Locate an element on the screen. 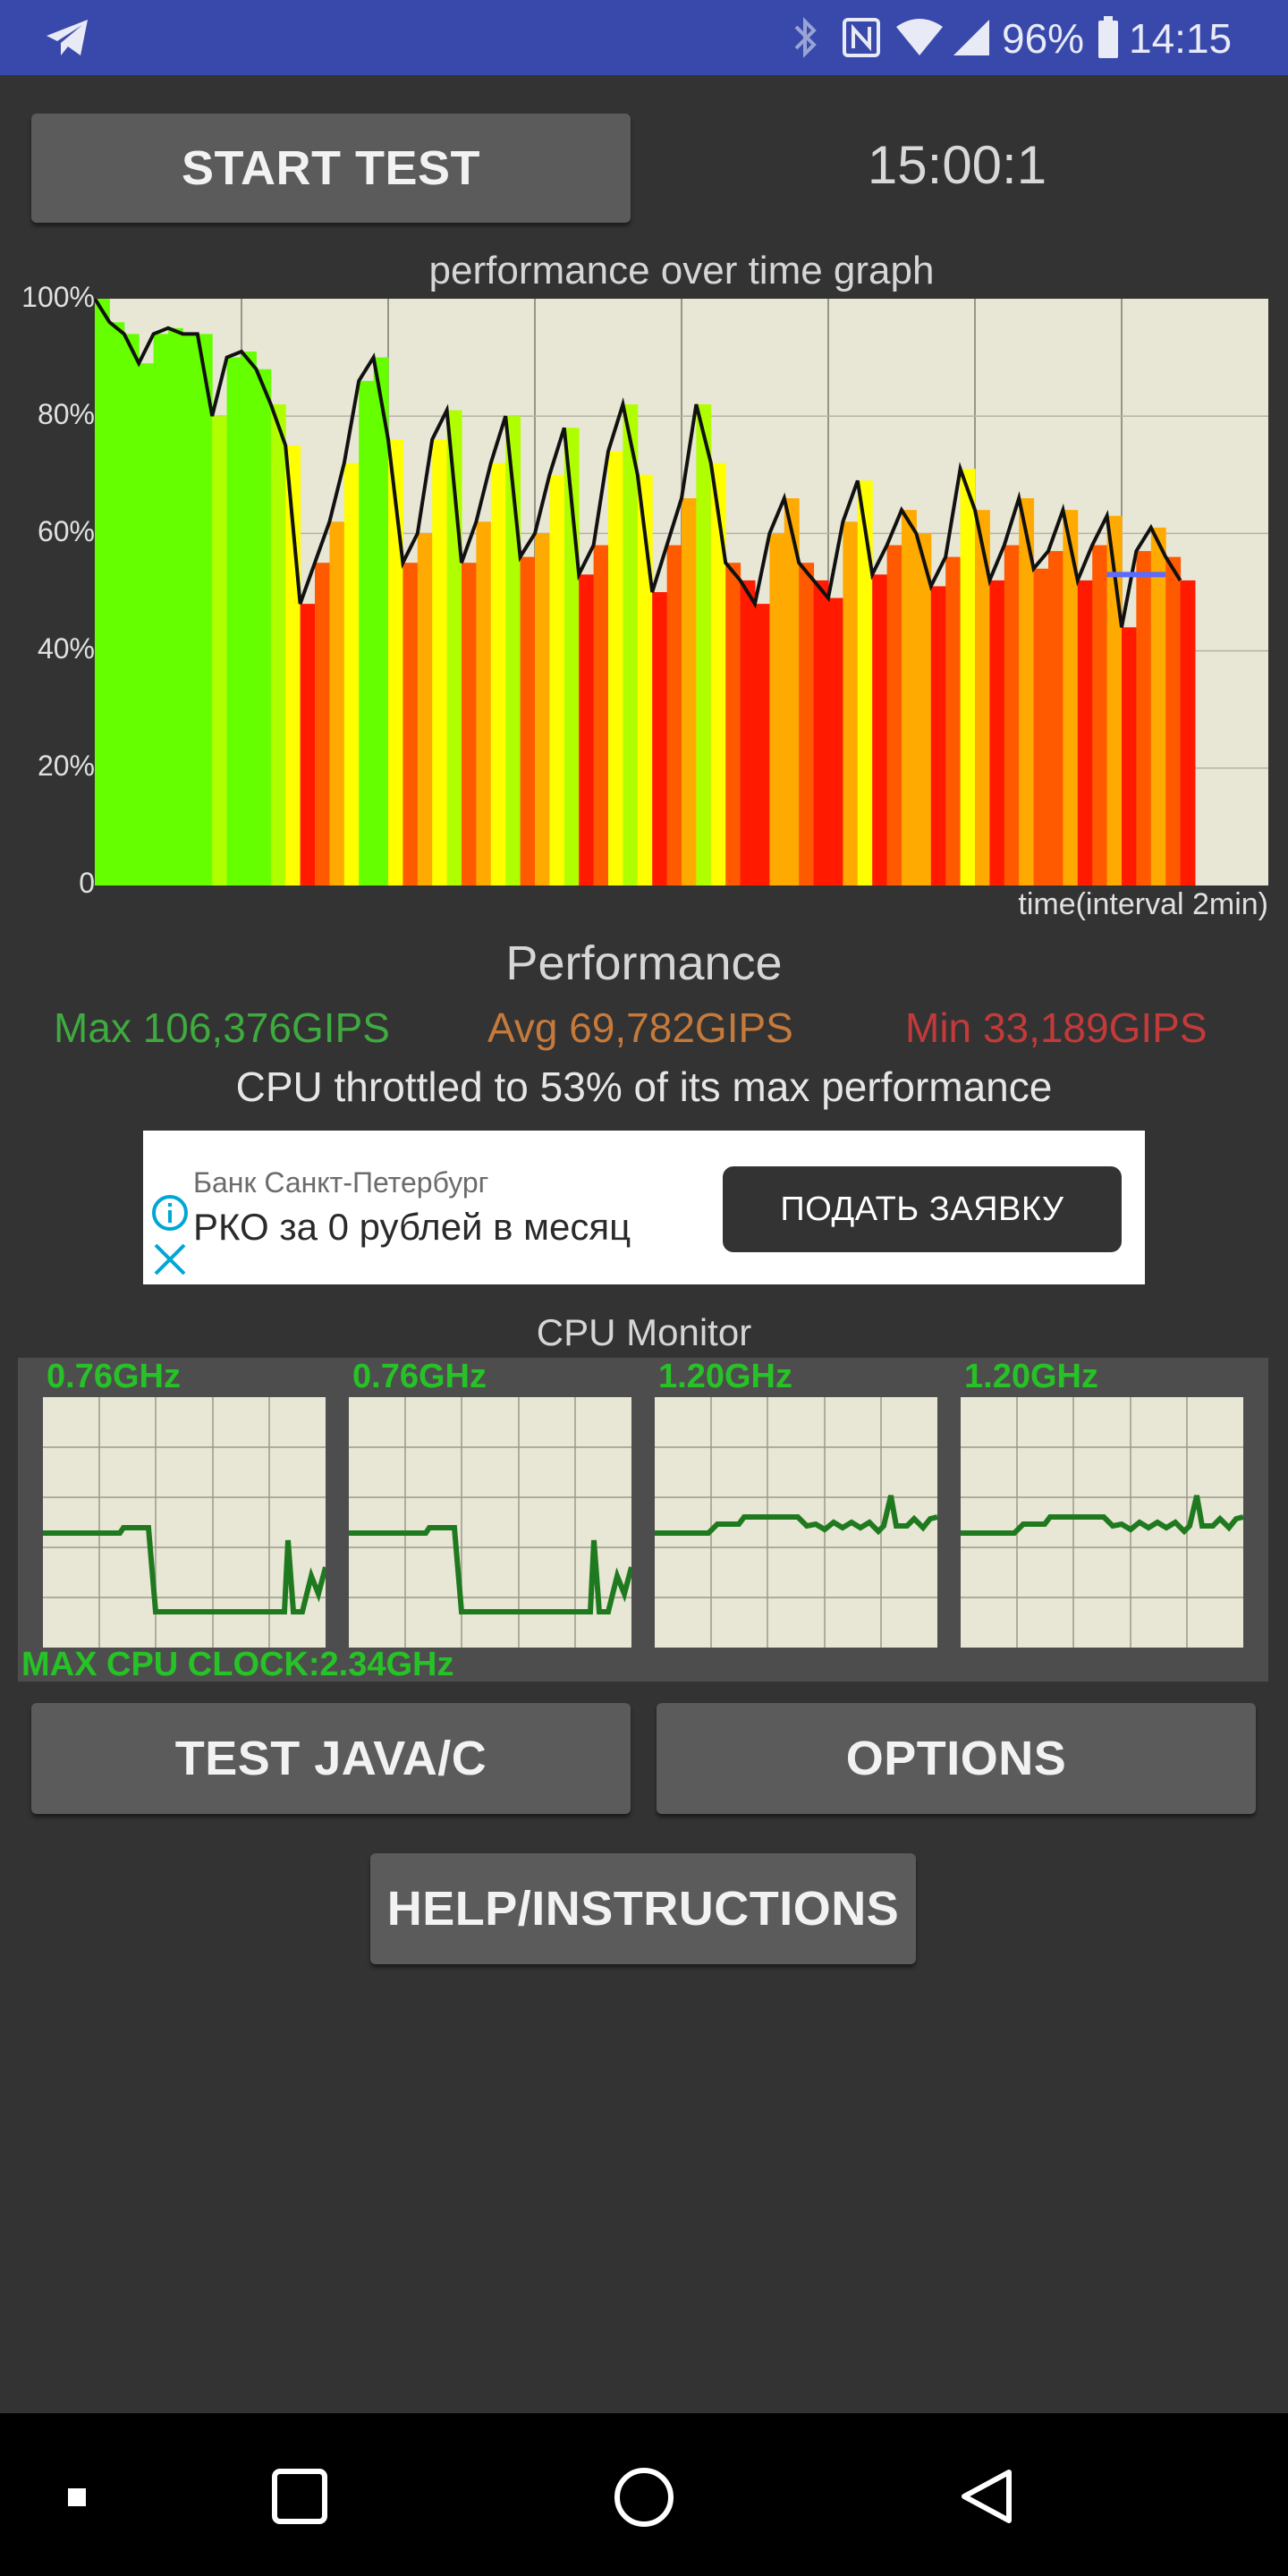 Image resolution: width=1288 pixels, height=2576 pixels. status-bar: 96% 14:15 is located at coordinates (644, 37).